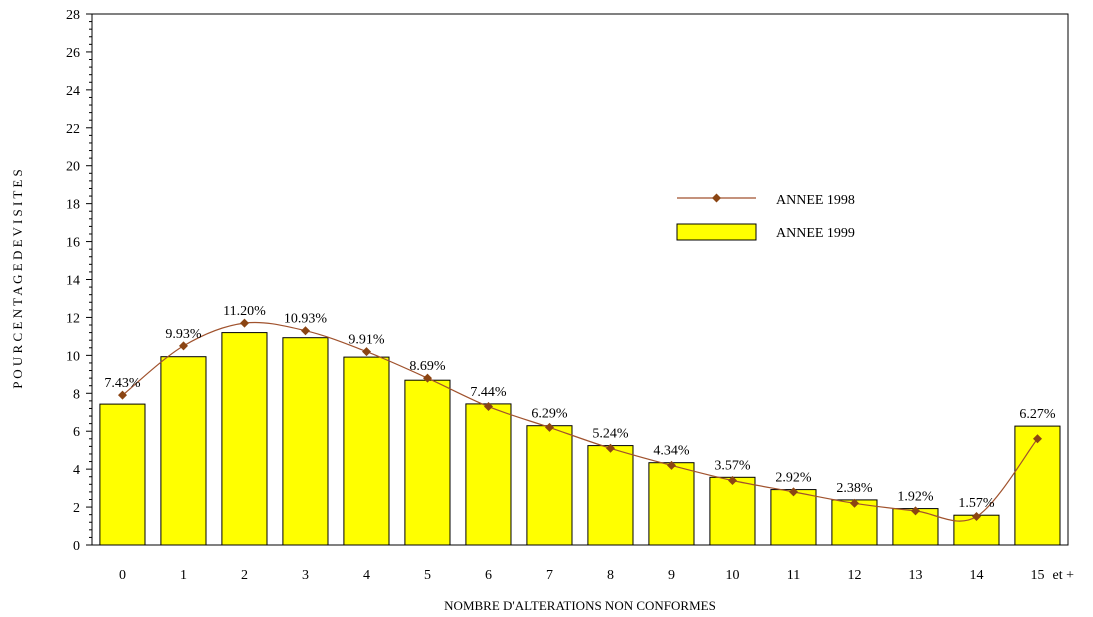 This screenshot has width=1093, height=617. I want to click on x-axis-title: NOMBRE D'ALTERATIONS NON CONFORMES, so click(580, 605).